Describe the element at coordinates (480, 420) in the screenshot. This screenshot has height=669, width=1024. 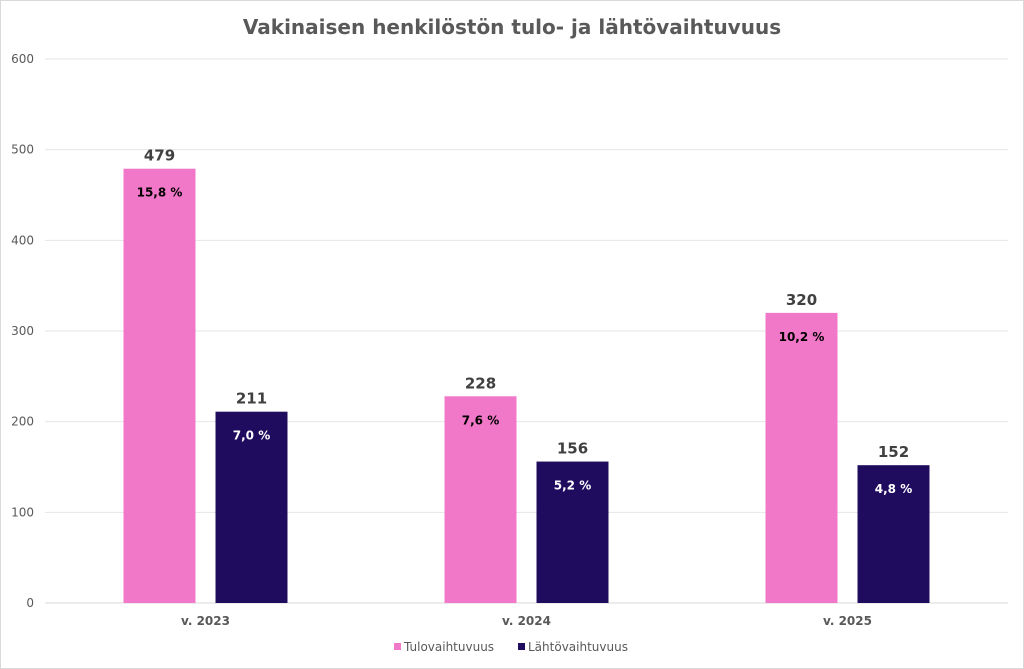
I see `percent-label: 7,6 %` at that location.